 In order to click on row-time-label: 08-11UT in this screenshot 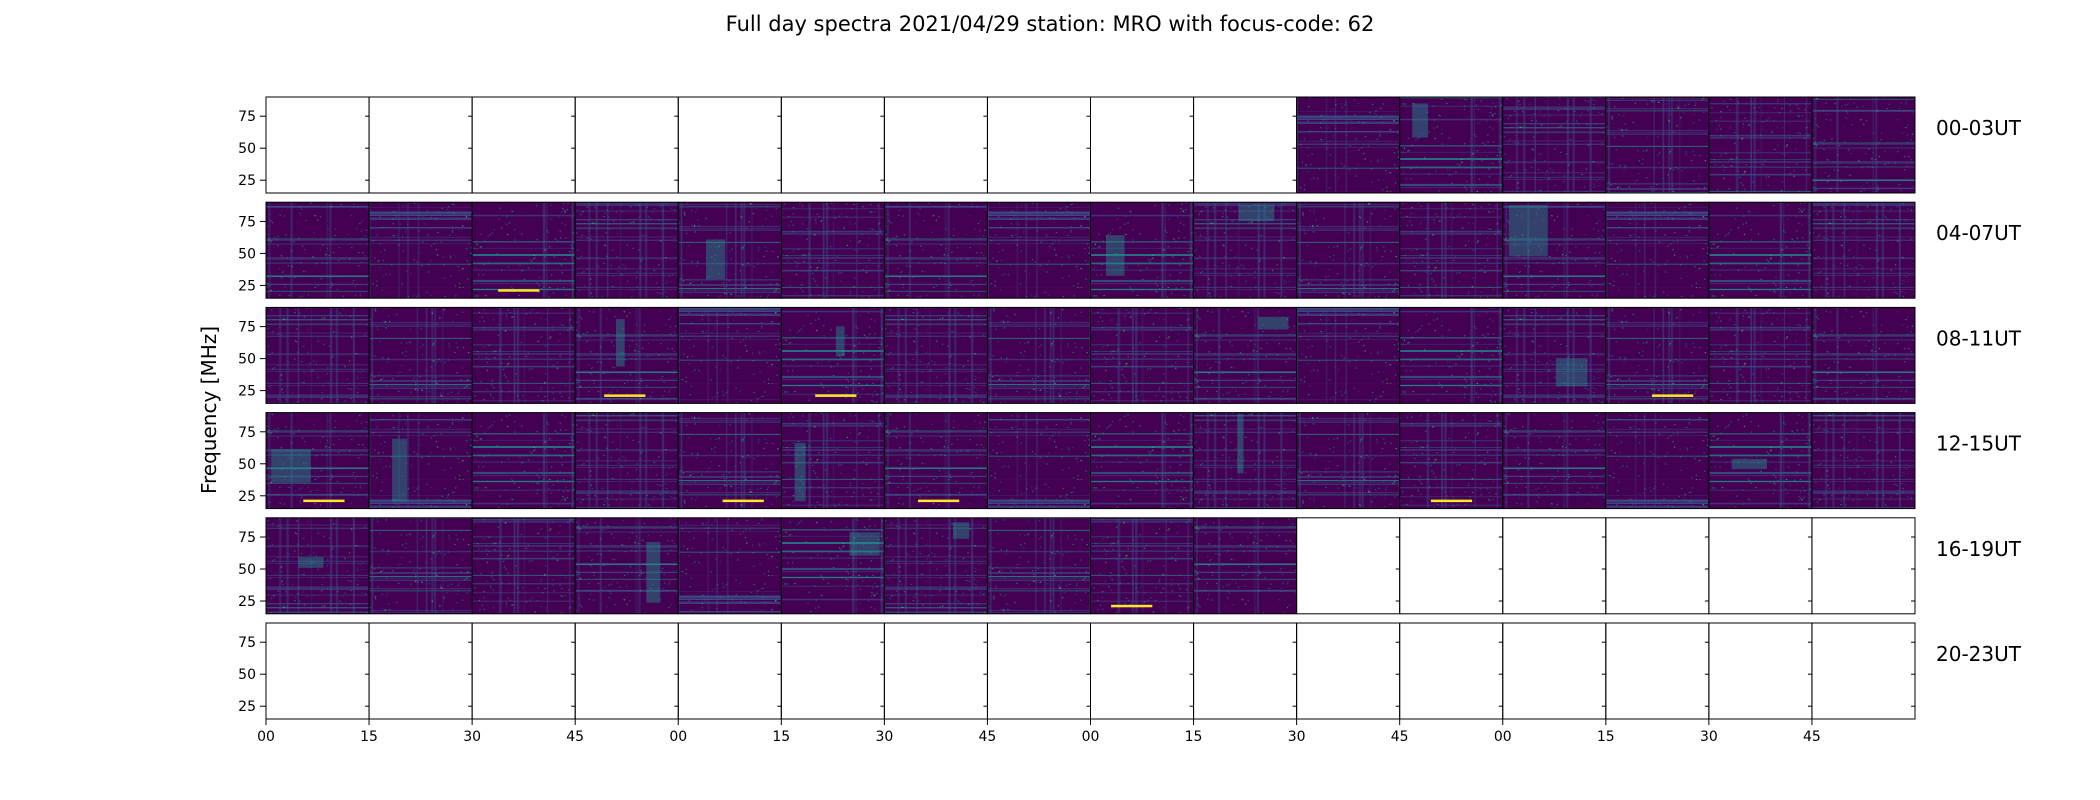, I will do `click(1979, 338)`.